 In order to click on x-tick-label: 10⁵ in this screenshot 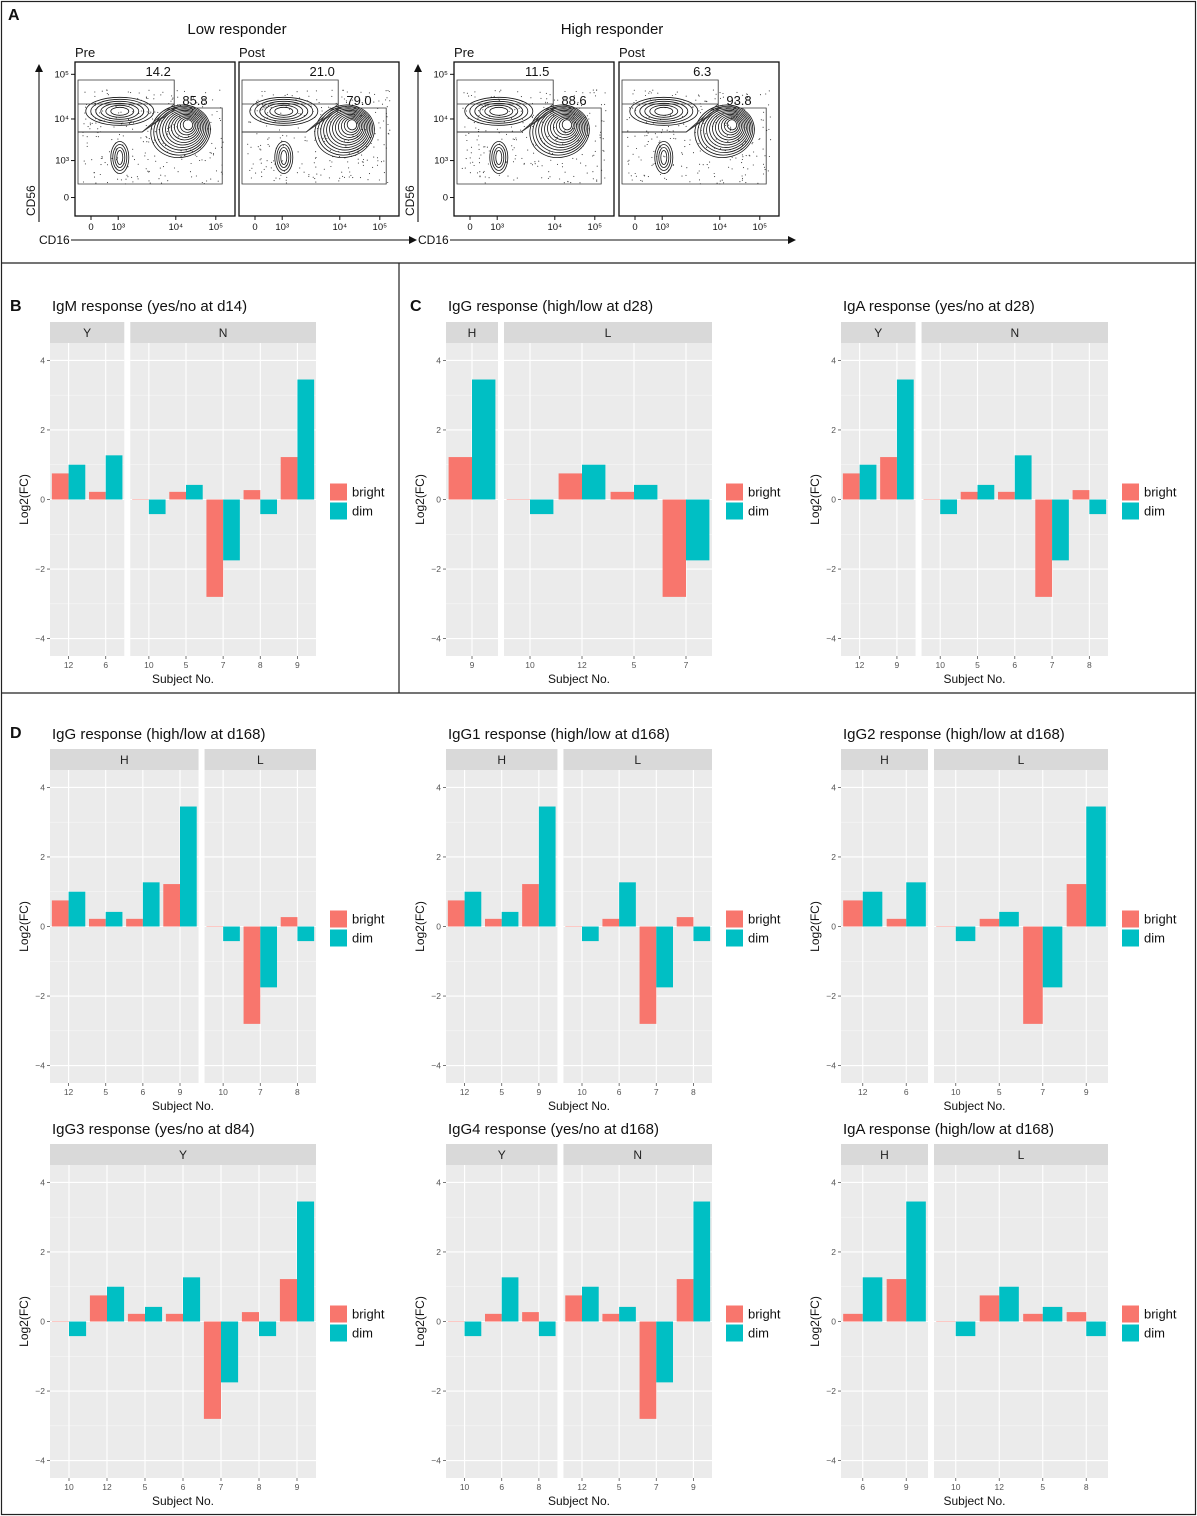, I will do `click(760, 227)`.